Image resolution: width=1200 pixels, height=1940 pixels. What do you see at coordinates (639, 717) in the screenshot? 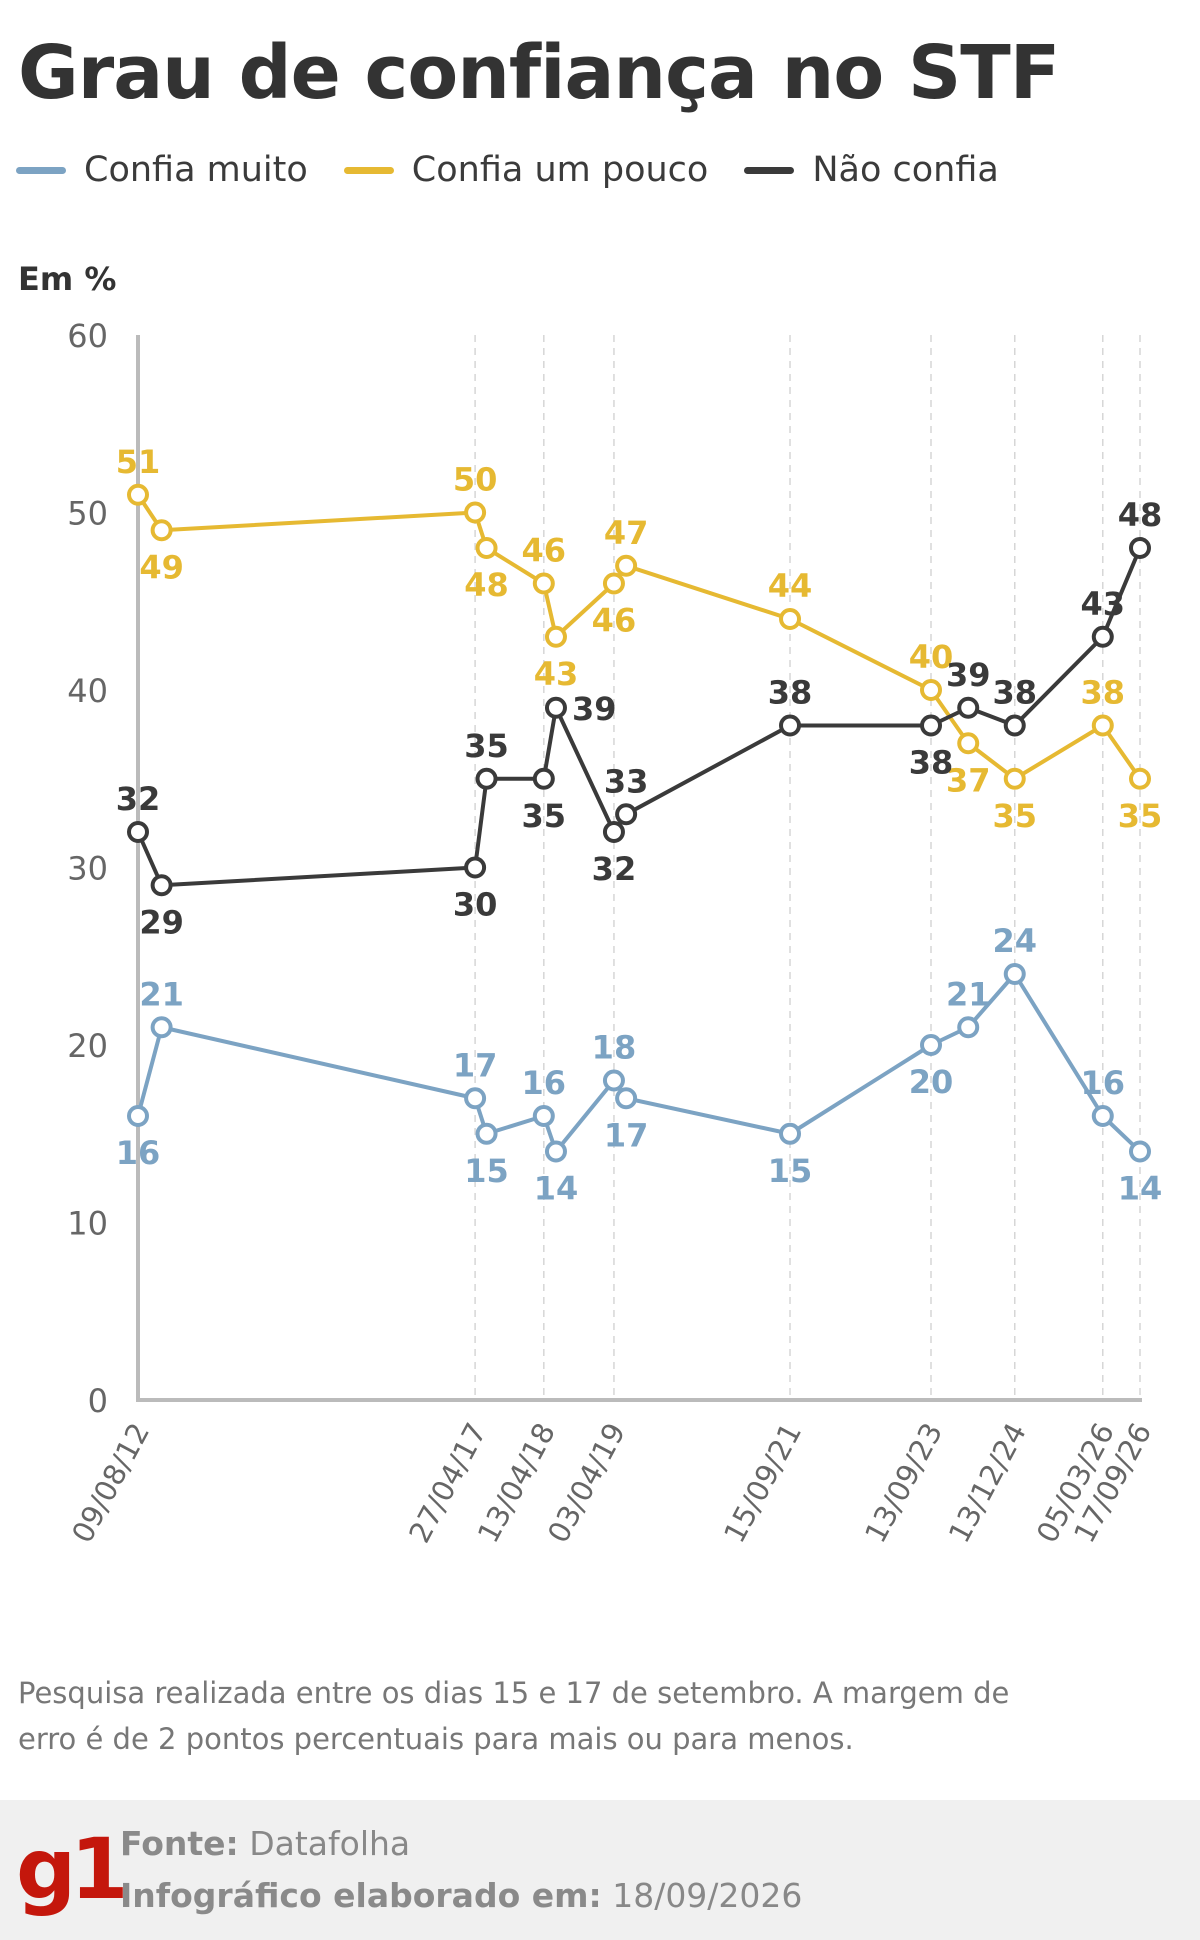
I see `series-line-nao` at bounding box center [639, 717].